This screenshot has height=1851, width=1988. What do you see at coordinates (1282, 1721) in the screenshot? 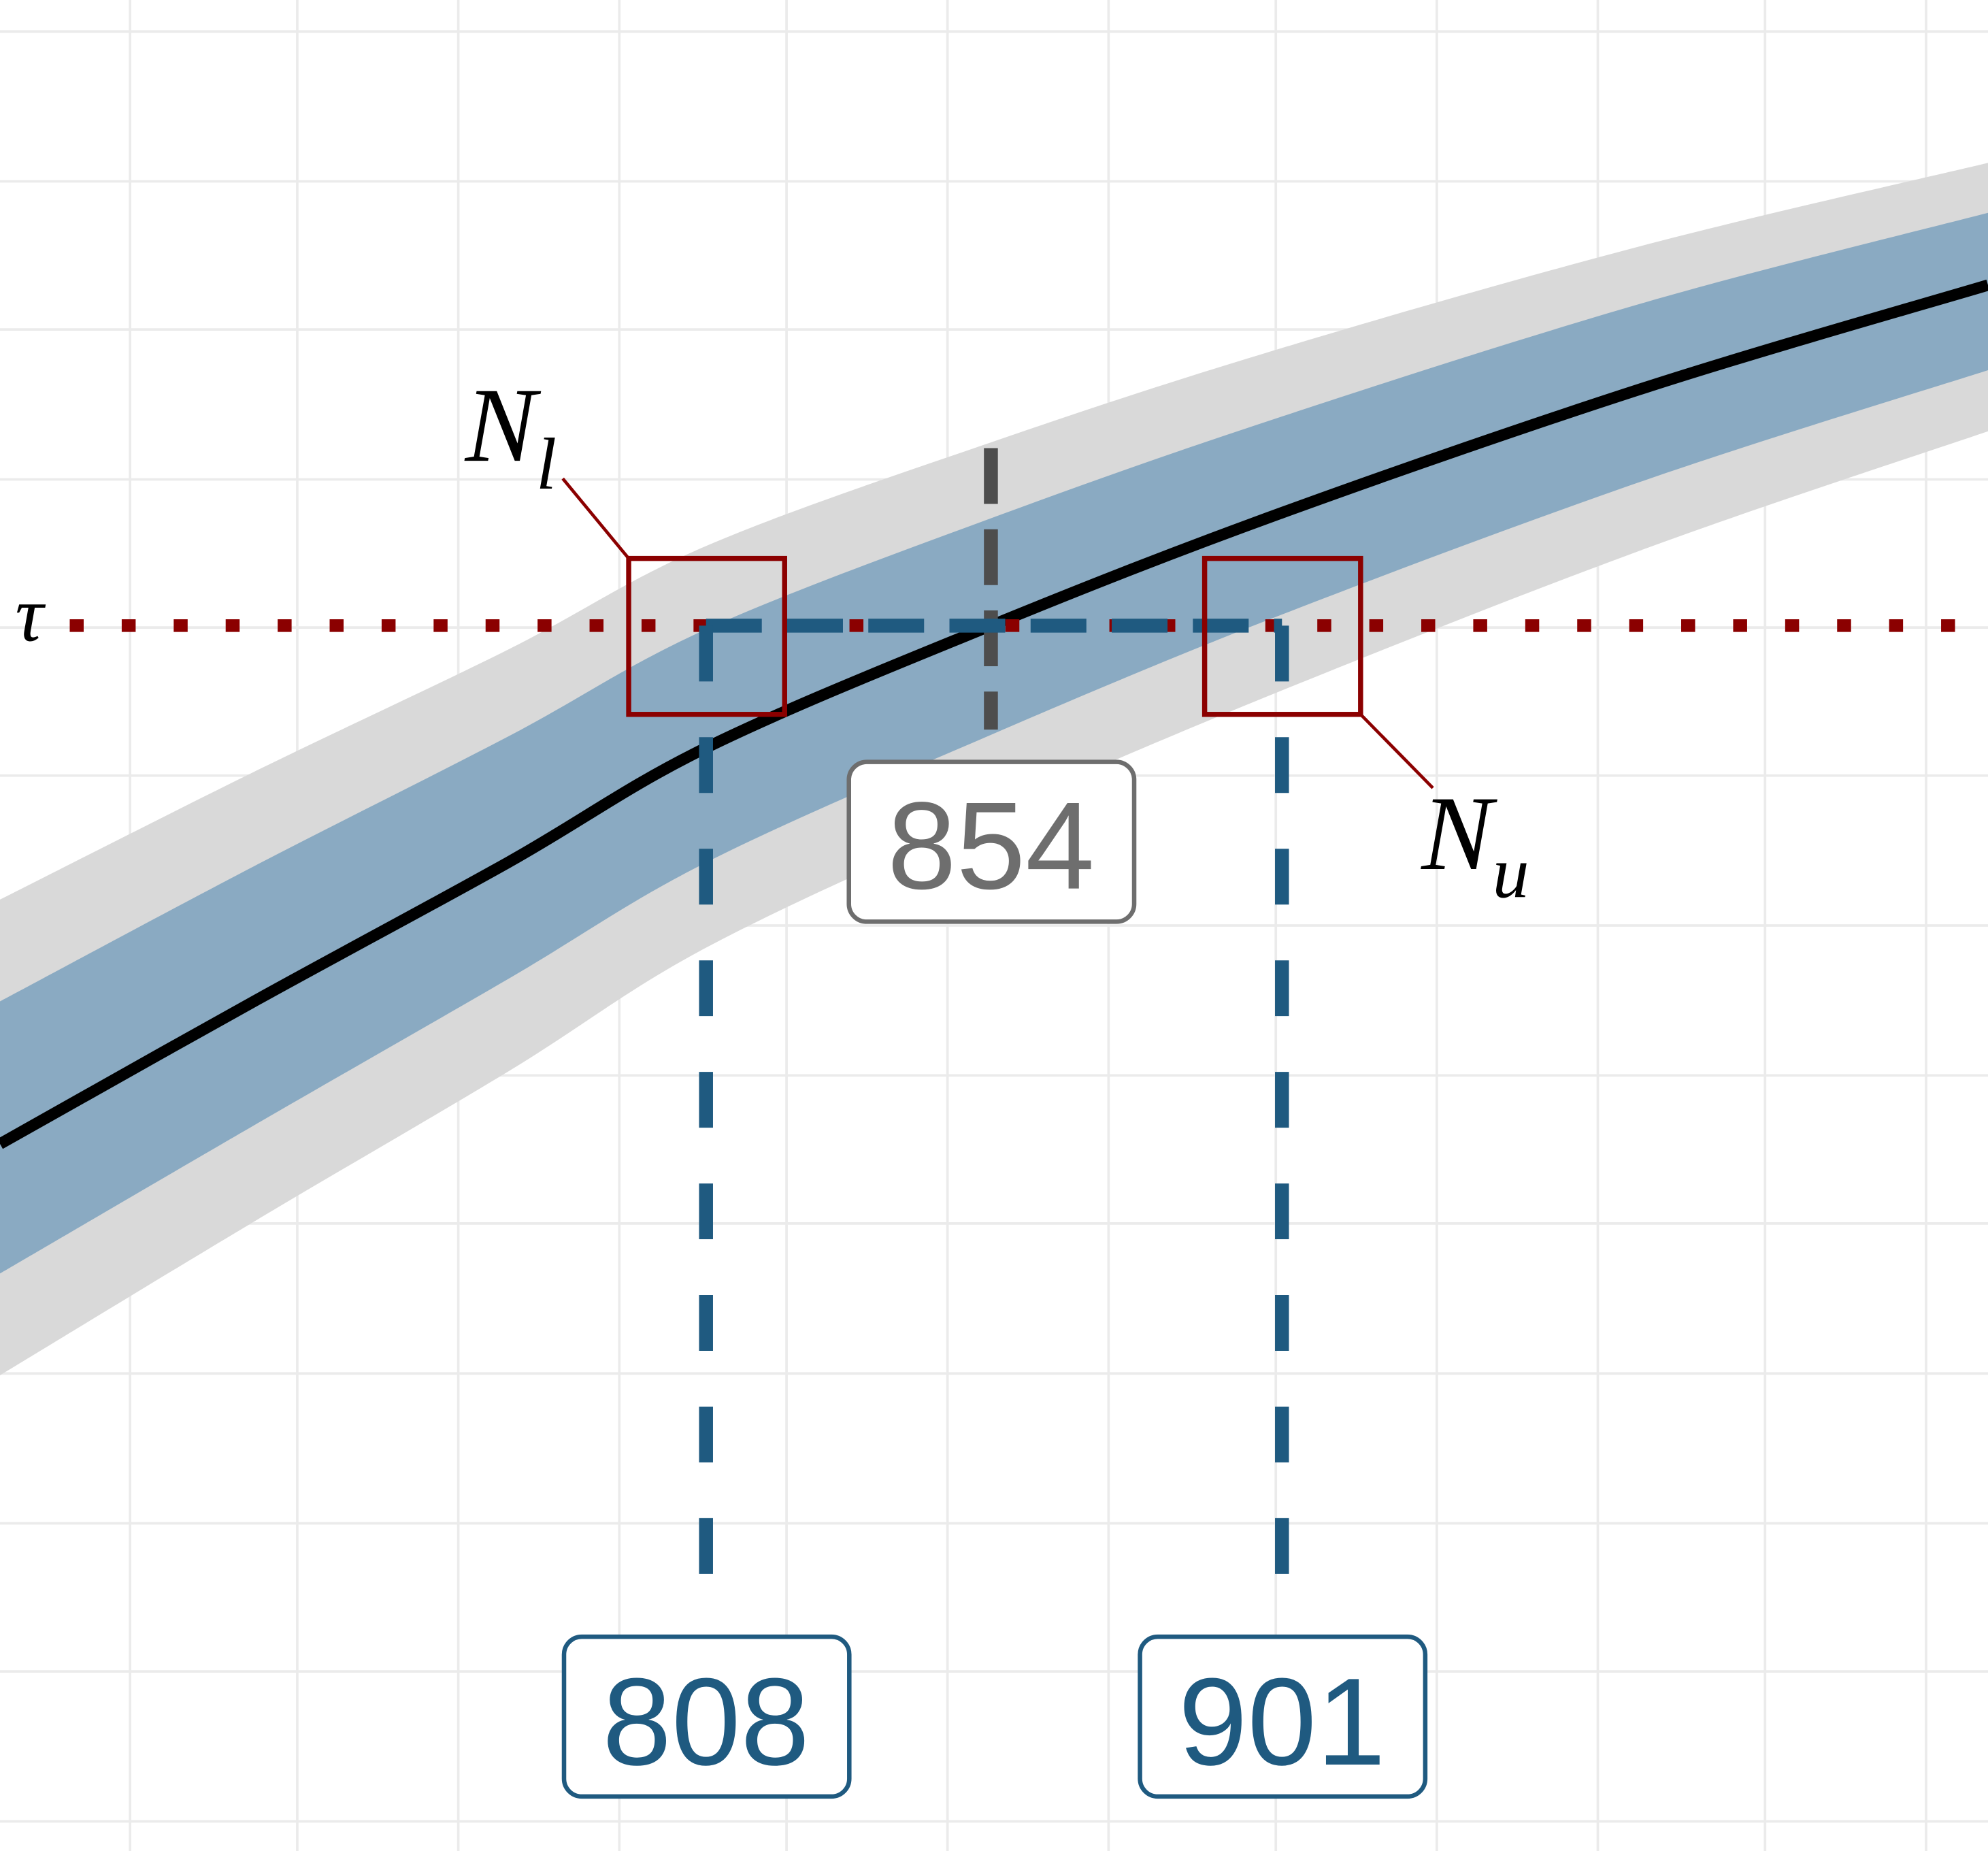
I see `bound-label: 901` at bounding box center [1282, 1721].